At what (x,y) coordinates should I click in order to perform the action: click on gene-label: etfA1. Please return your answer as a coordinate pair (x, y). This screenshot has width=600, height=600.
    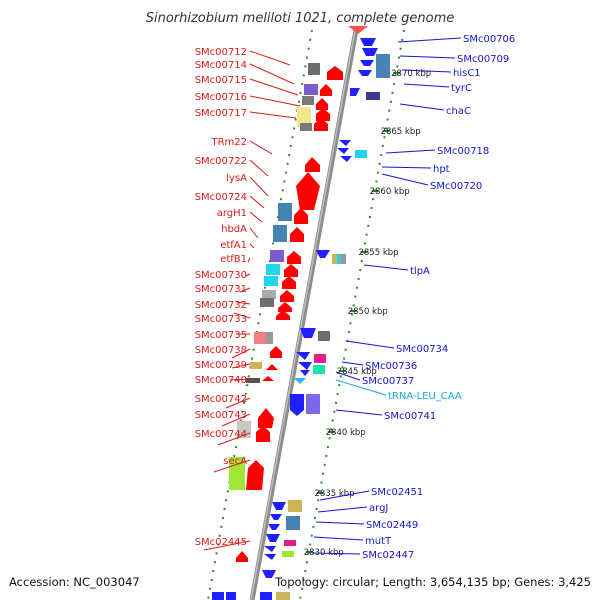
    Looking at the image, I should click on (233, 245).